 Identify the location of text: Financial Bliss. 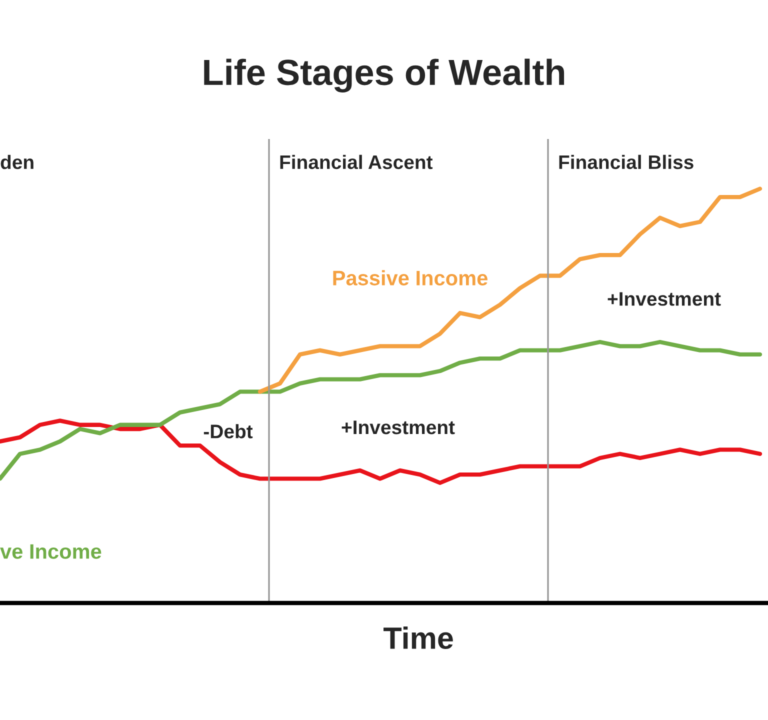
(626, 162).